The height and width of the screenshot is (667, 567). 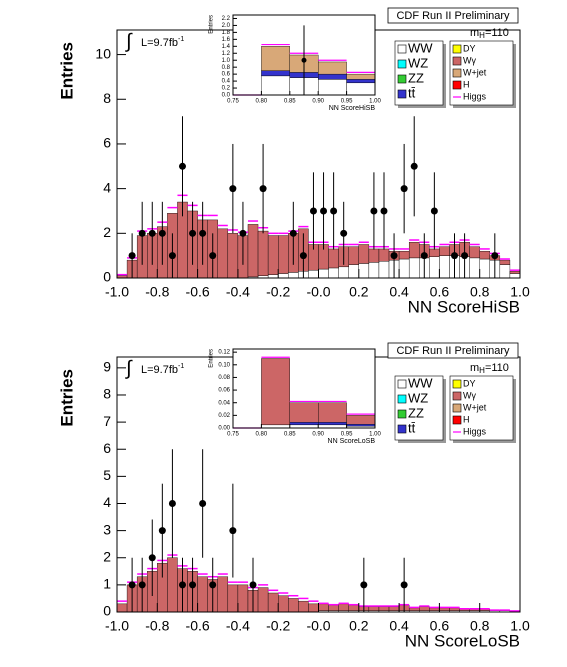 I want to click on x-tick-label: 1.00, so click(x=375, y=435).